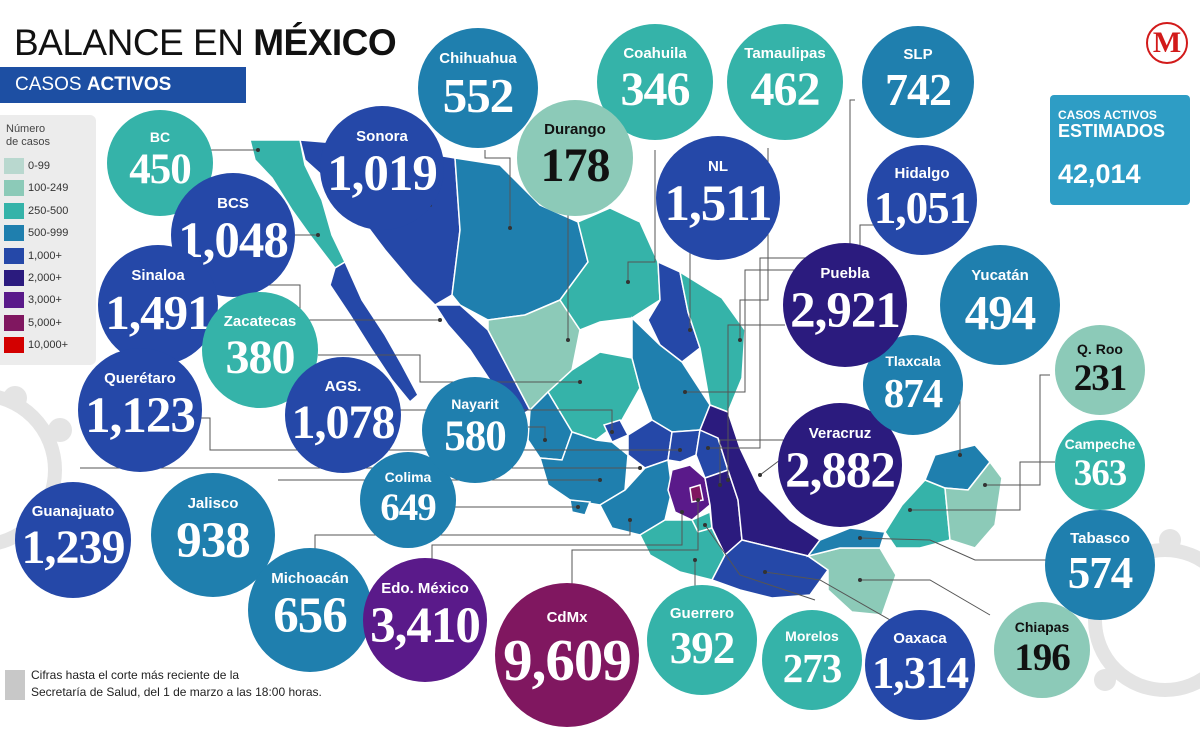  Describe the element at coordinates (45, 255) in the screenshot. I see `legend-label: 1,000+` at that location.